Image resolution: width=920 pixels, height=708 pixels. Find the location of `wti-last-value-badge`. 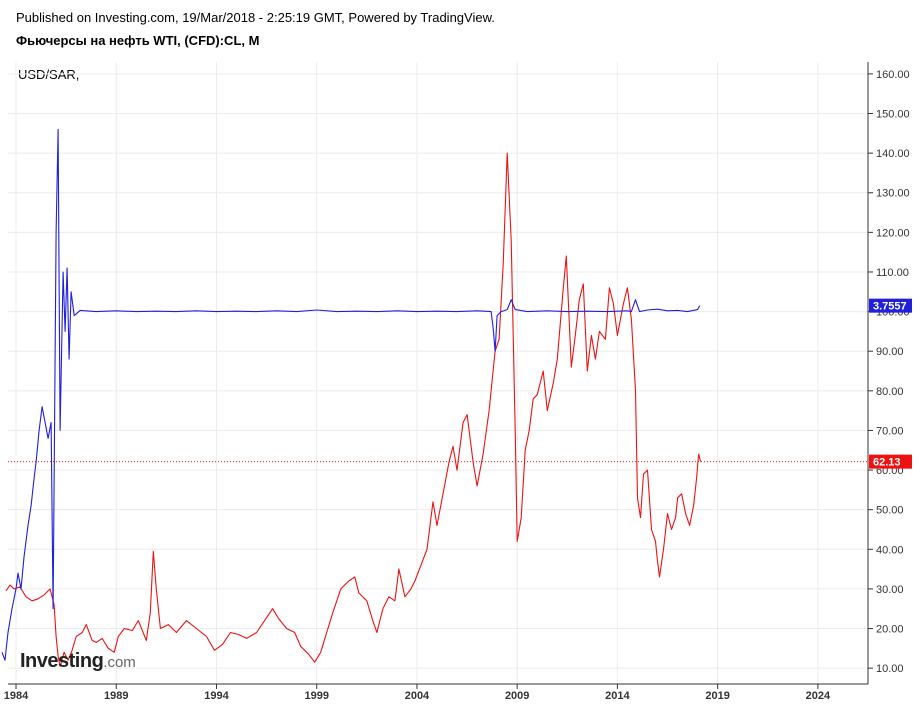

wti-last-value-badge is located at coordinates (890, 461).